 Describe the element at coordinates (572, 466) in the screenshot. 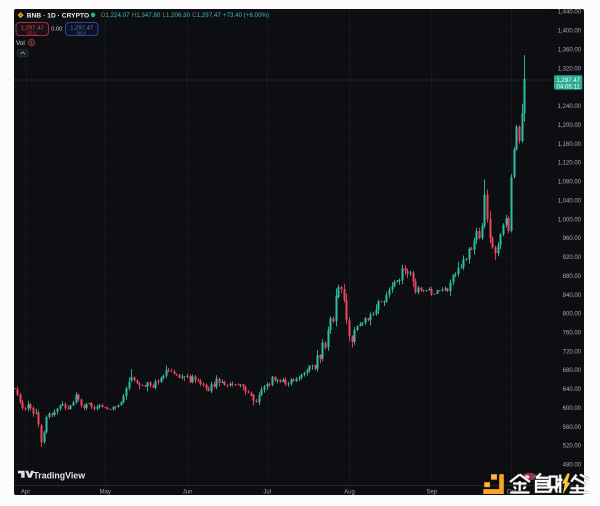

I see `svg-text: 480.00` at that location.